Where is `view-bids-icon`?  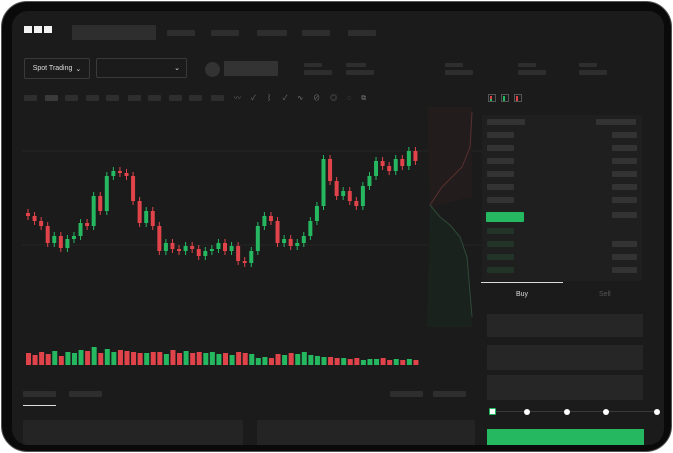
view-bids-icon is located at coordinates (505, 98).